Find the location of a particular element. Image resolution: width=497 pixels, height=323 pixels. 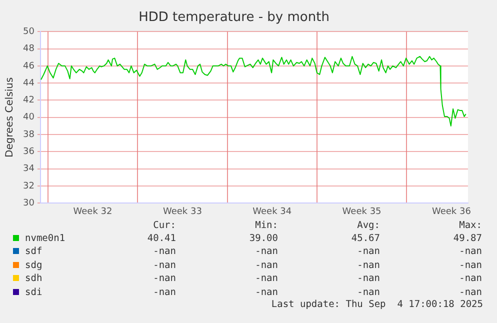

y-tick-label: 32 is located at coordinates (28, 186).